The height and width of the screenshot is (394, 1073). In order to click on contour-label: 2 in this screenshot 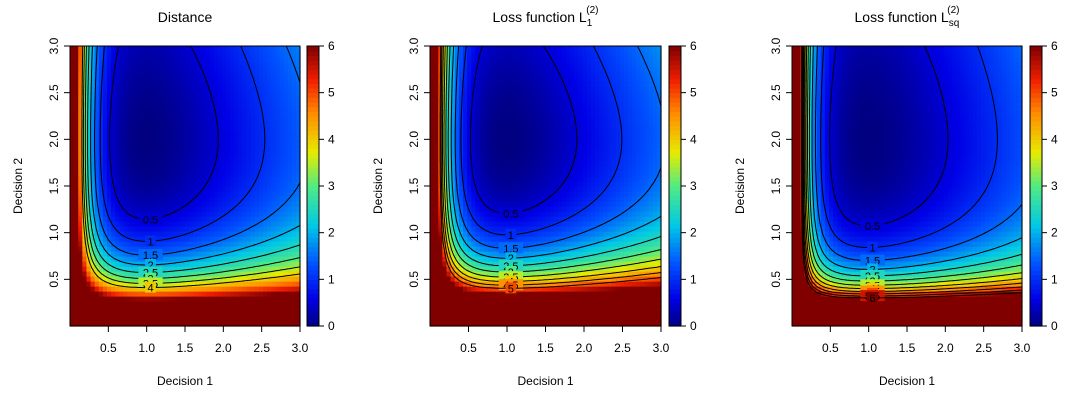, I will do `click(150, 265)`.